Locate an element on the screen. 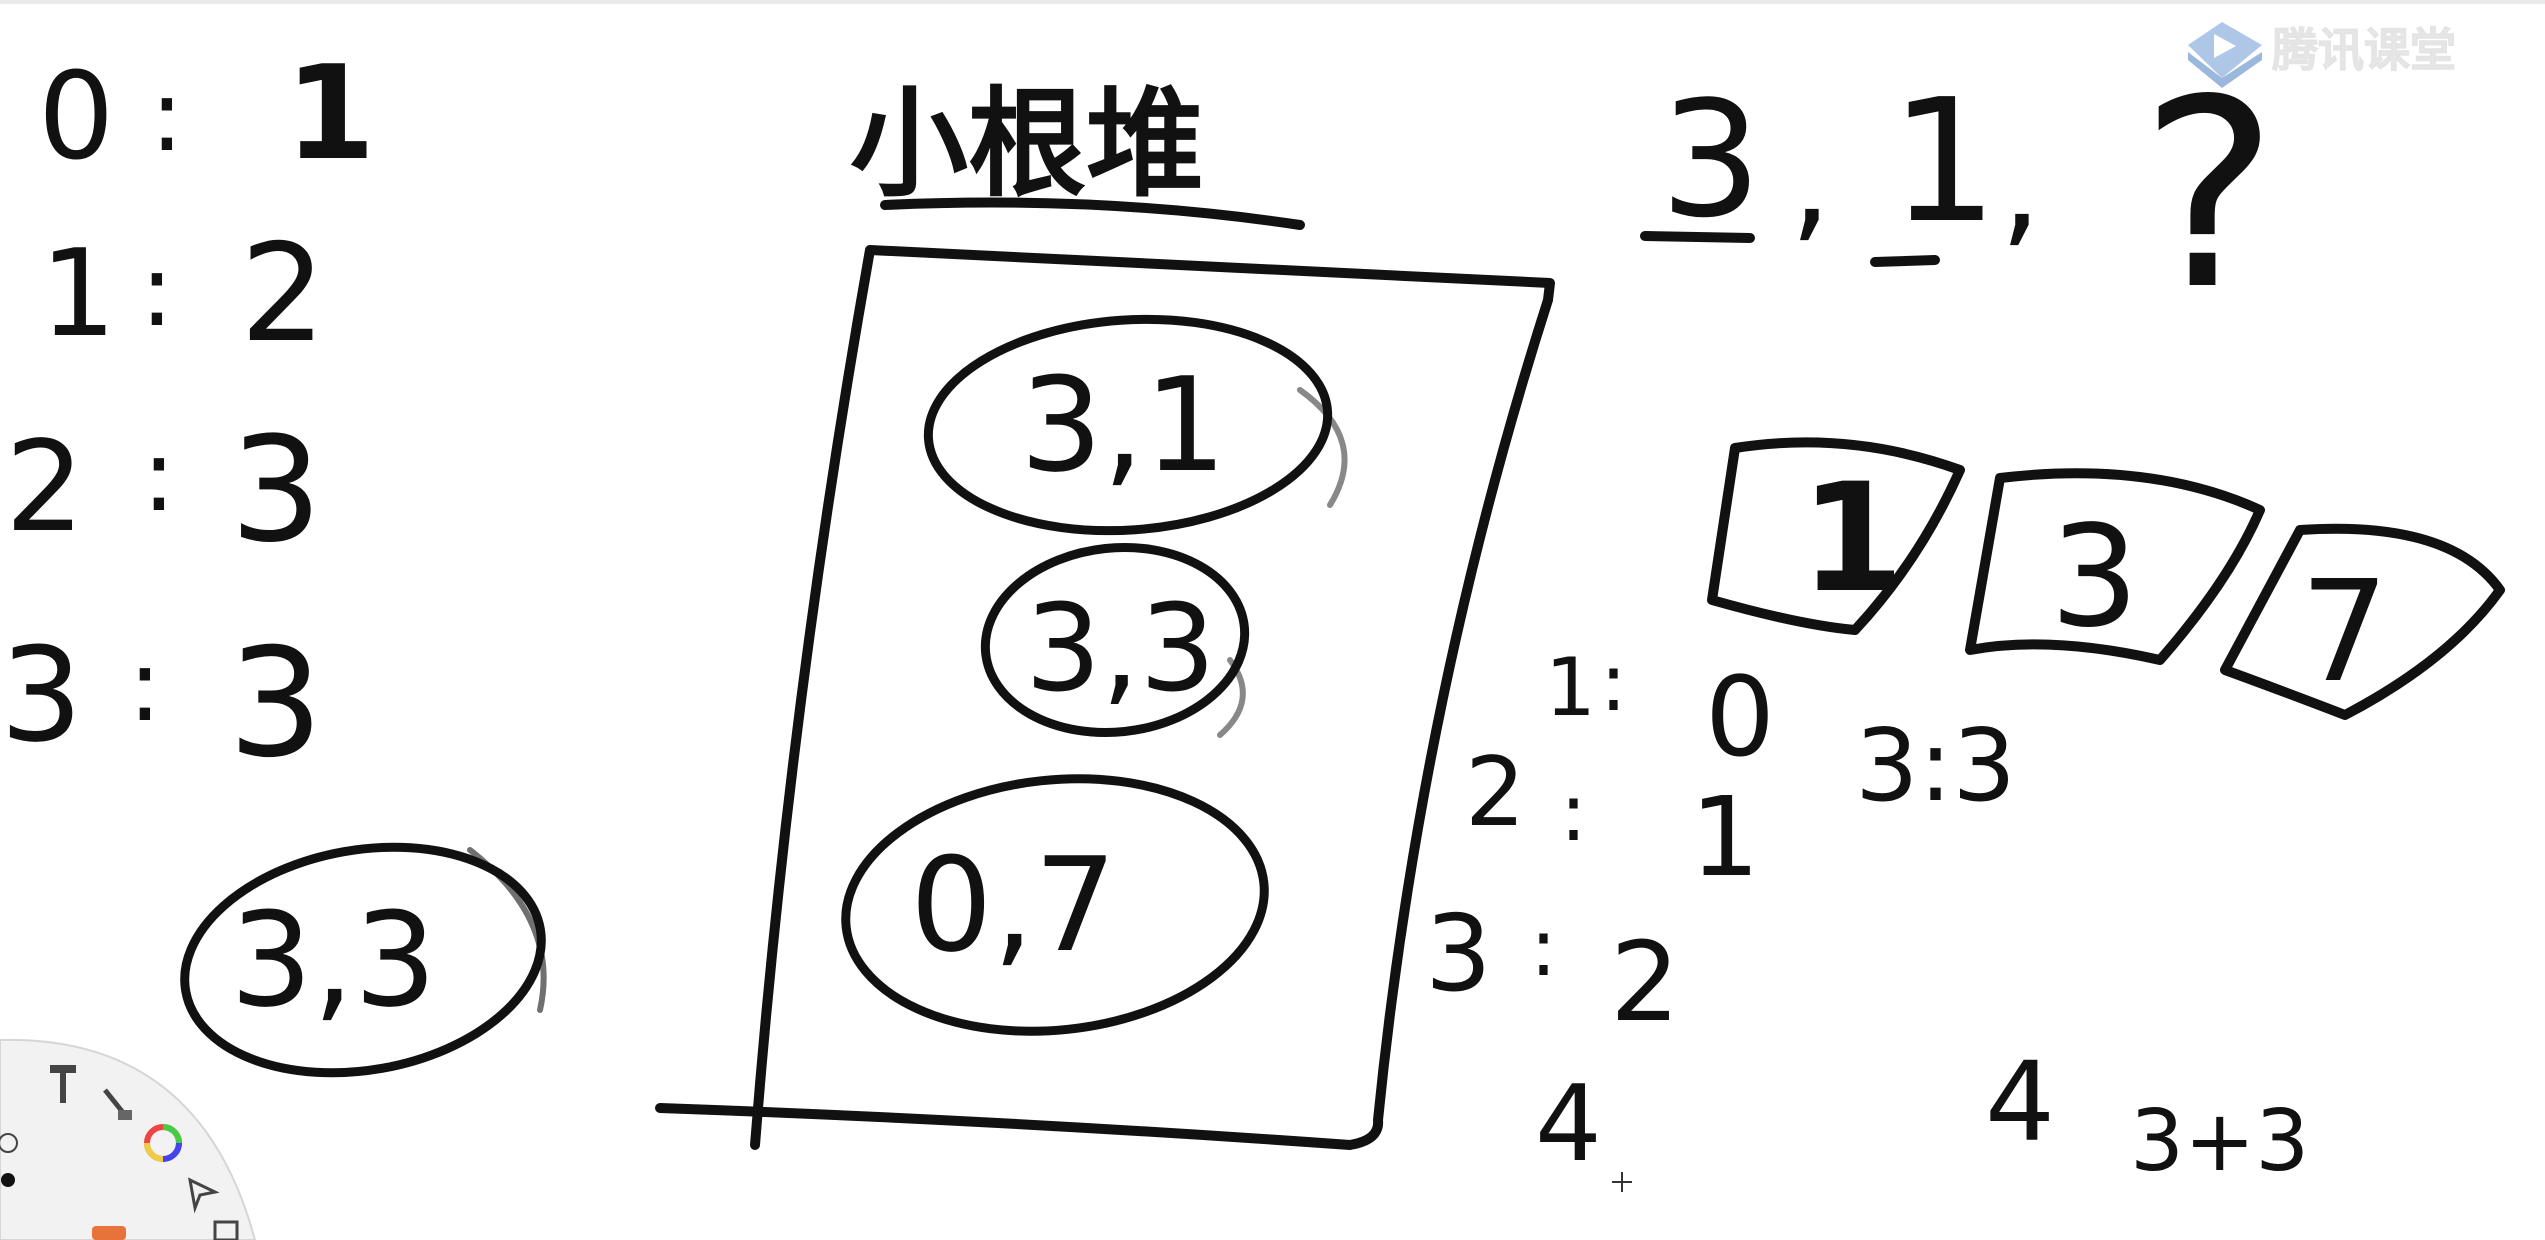 The image size is (2545, 1240). mid-list-row: 4 is located at coordinates (1568, 1124).